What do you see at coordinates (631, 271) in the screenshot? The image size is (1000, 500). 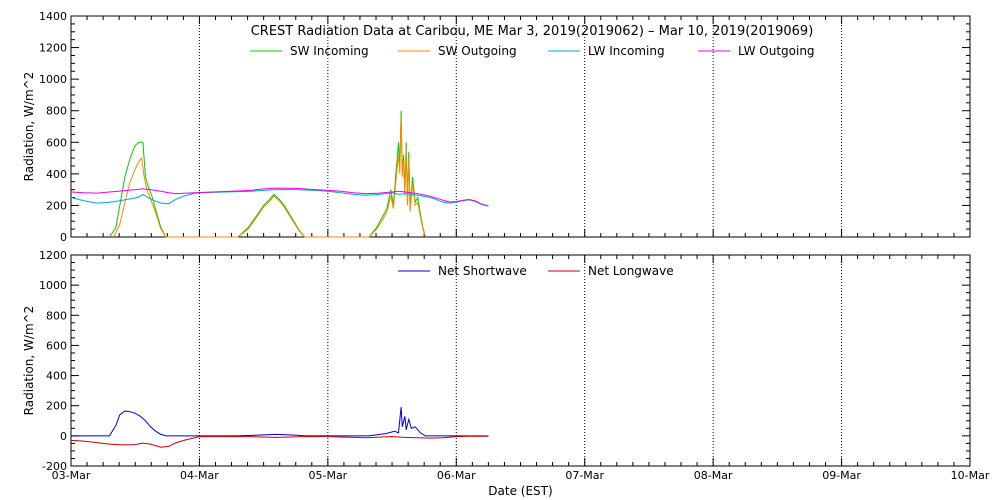 I see `legend-label: Net Longwave` at bounding box center [631, 271].